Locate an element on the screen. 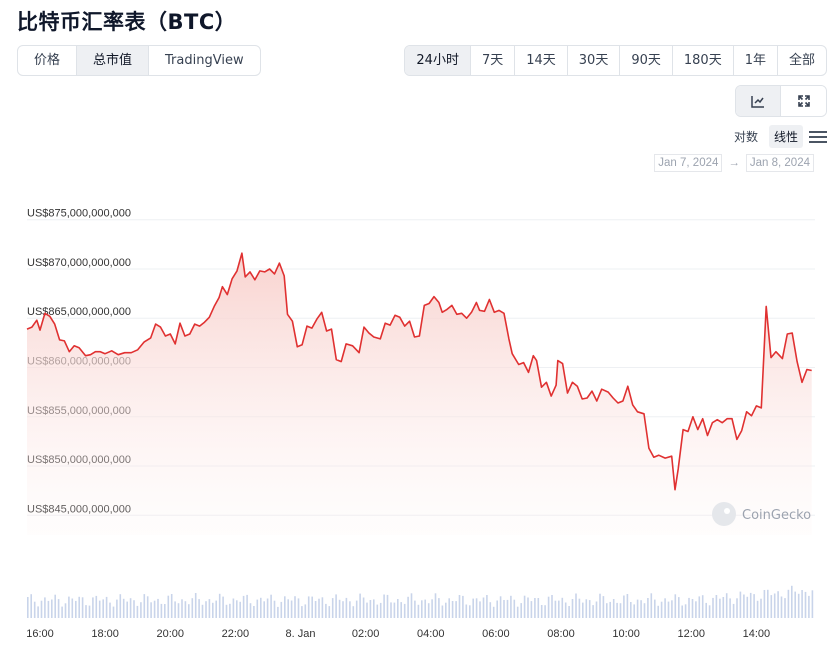 This screenshot has height=654, width=831. scale-toggle: 对数 线性 is located at coordinates (778, 136).